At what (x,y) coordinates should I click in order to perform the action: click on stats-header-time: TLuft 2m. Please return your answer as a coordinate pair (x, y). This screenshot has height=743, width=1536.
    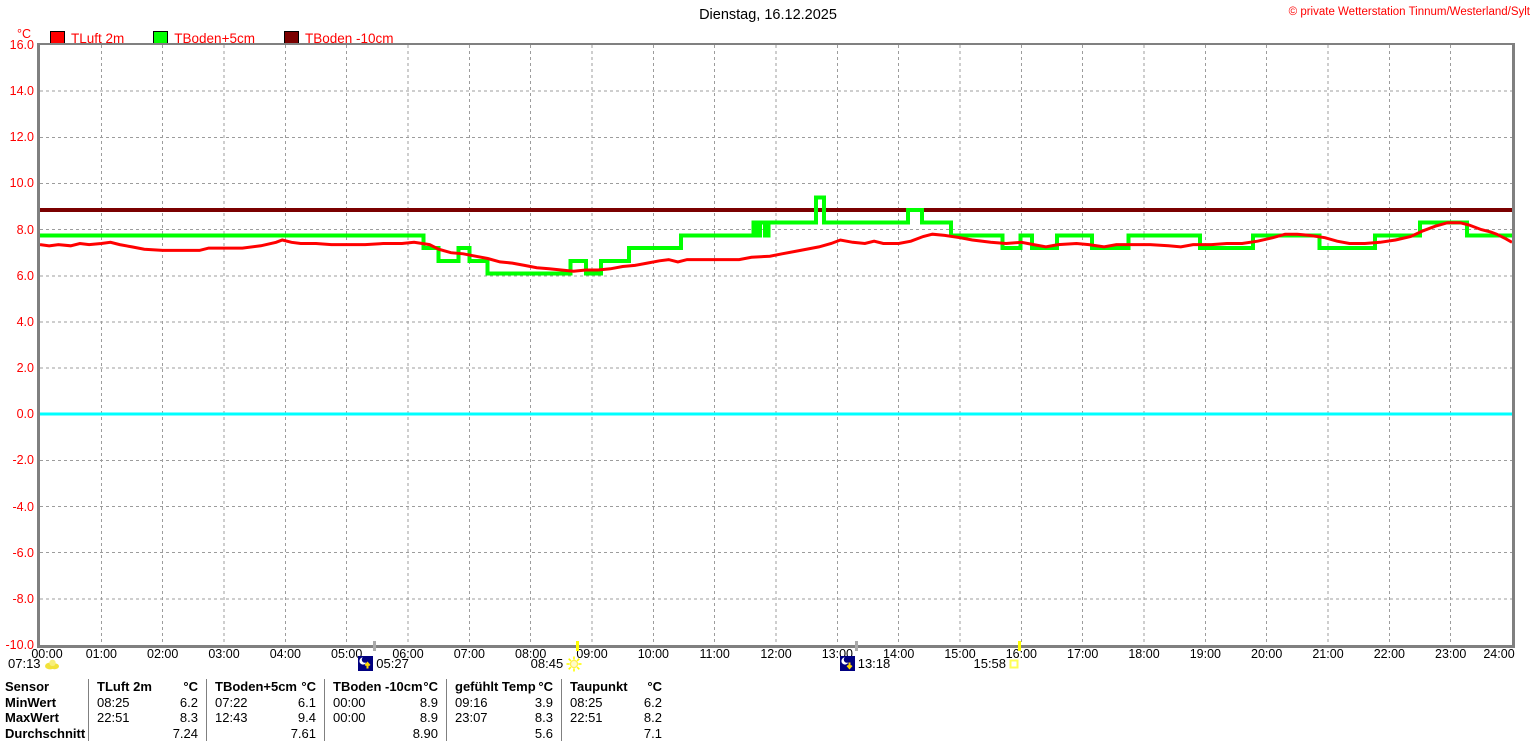
    Looking at the image, I should click on (124, 686).